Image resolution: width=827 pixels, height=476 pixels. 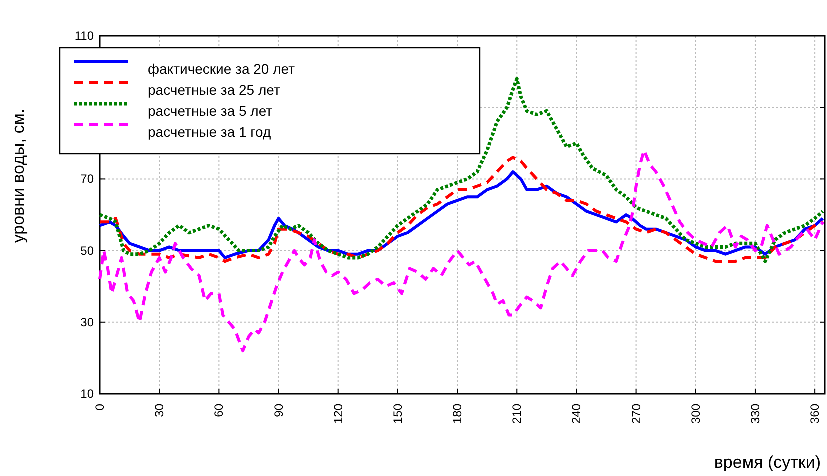 What do you see at coordinates (338, 414) in the screenshot?
I see `x-tick-label: 120` at bounding box center [338, 414].